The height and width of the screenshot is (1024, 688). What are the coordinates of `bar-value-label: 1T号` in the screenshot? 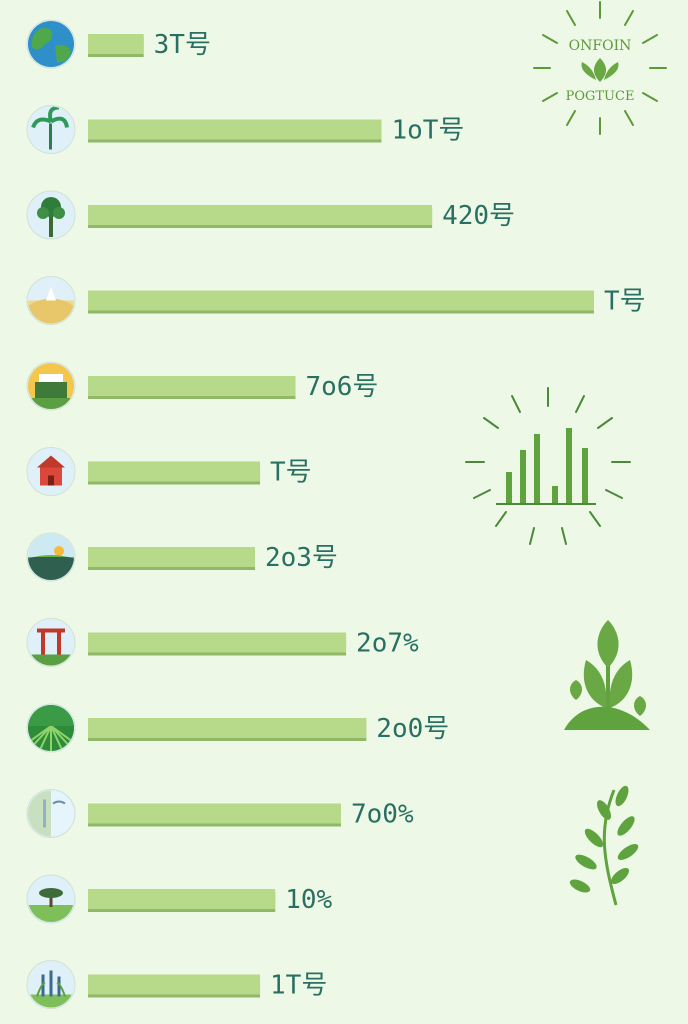 It's located at (298, 986).